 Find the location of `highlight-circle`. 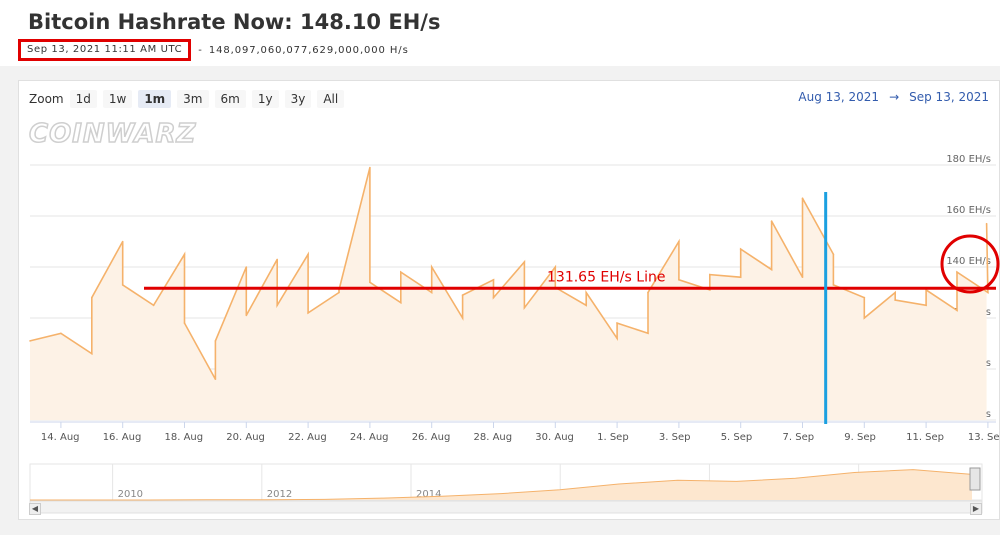

highlight-circle is located at coordinates (970, 264).